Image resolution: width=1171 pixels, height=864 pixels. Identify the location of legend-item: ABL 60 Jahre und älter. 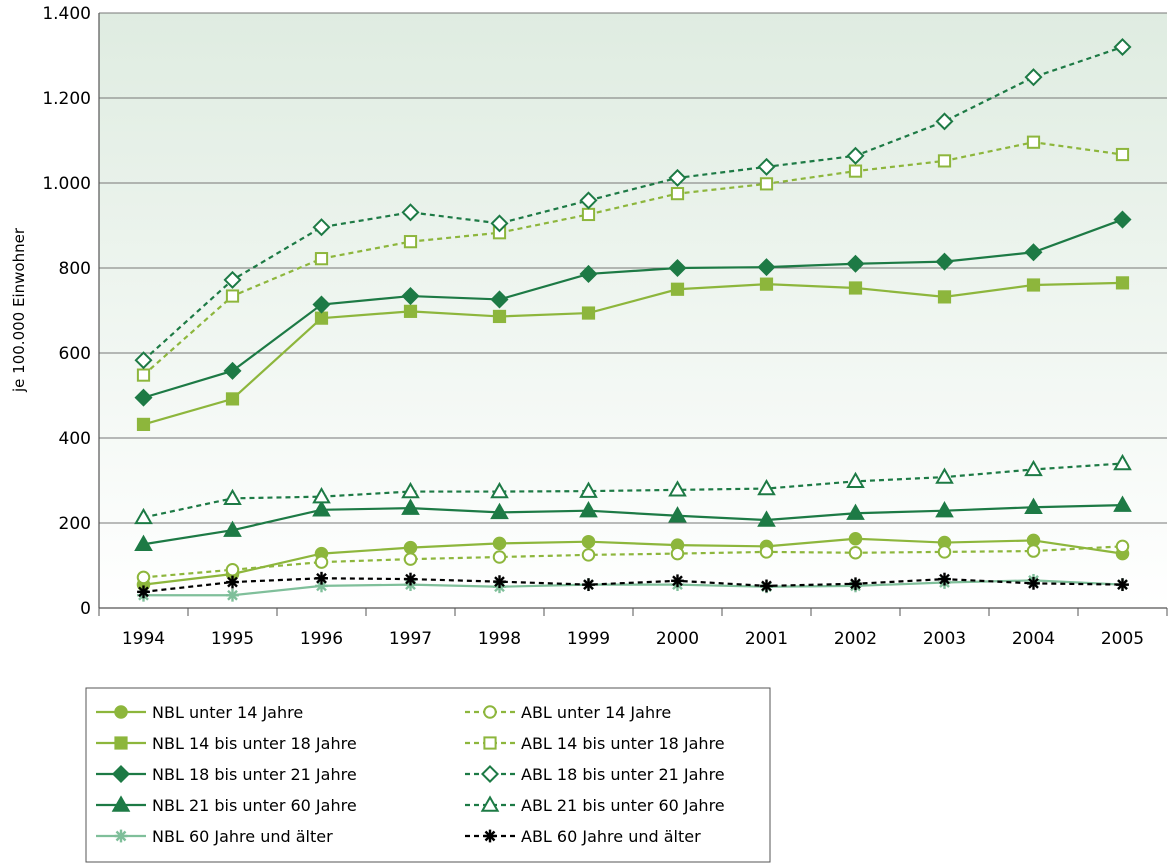
(583, 836).